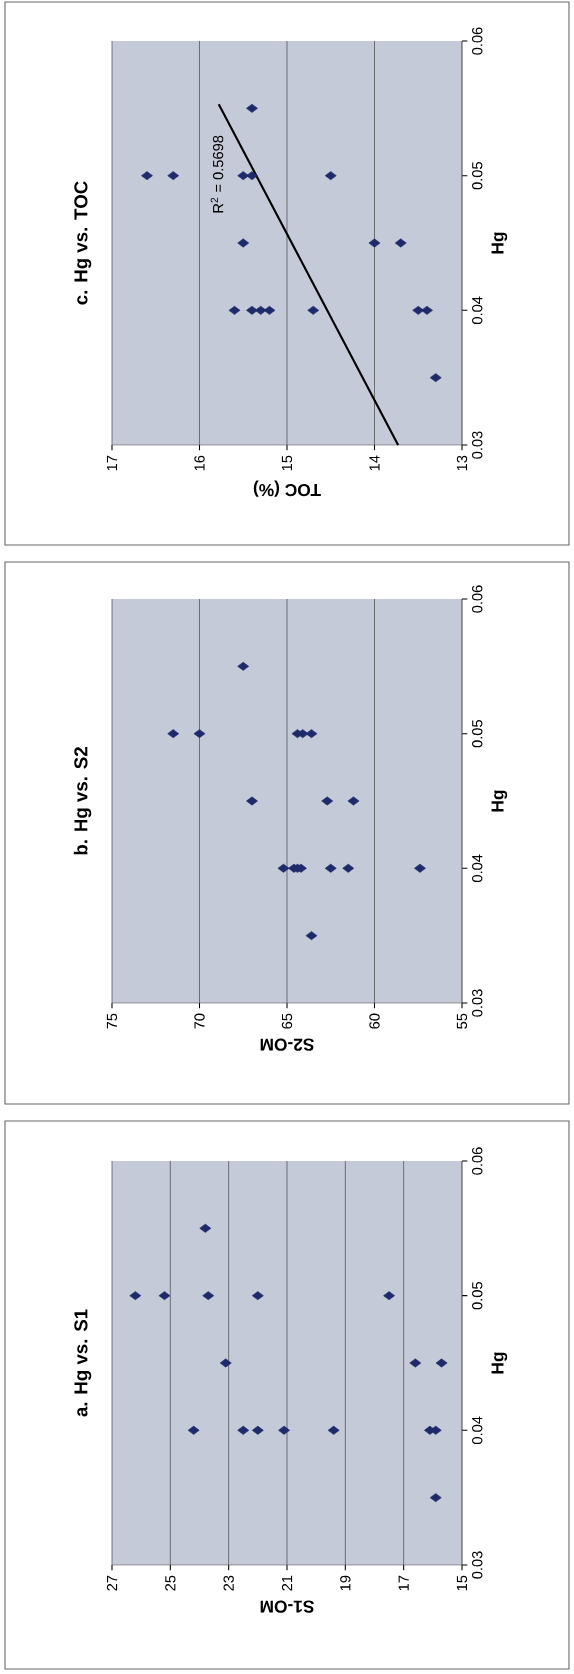  Describe the element at coordinates (462, 1021) in the screenshot. I see `x-tick-label: 55` at that location.